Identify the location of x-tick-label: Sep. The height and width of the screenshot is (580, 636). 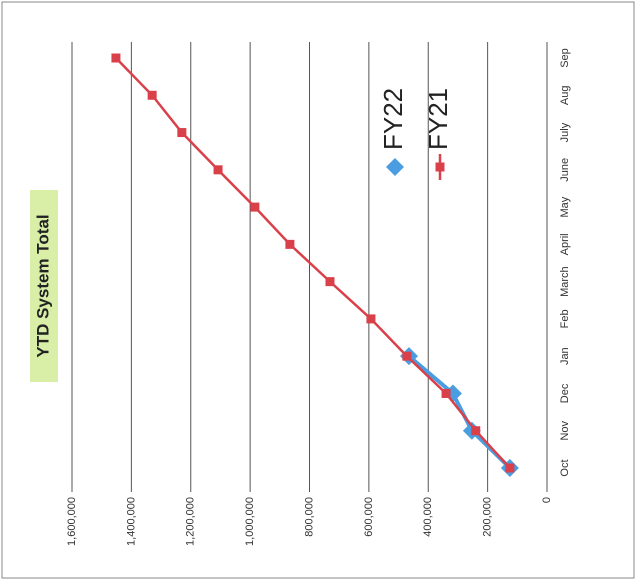
(565, 58).